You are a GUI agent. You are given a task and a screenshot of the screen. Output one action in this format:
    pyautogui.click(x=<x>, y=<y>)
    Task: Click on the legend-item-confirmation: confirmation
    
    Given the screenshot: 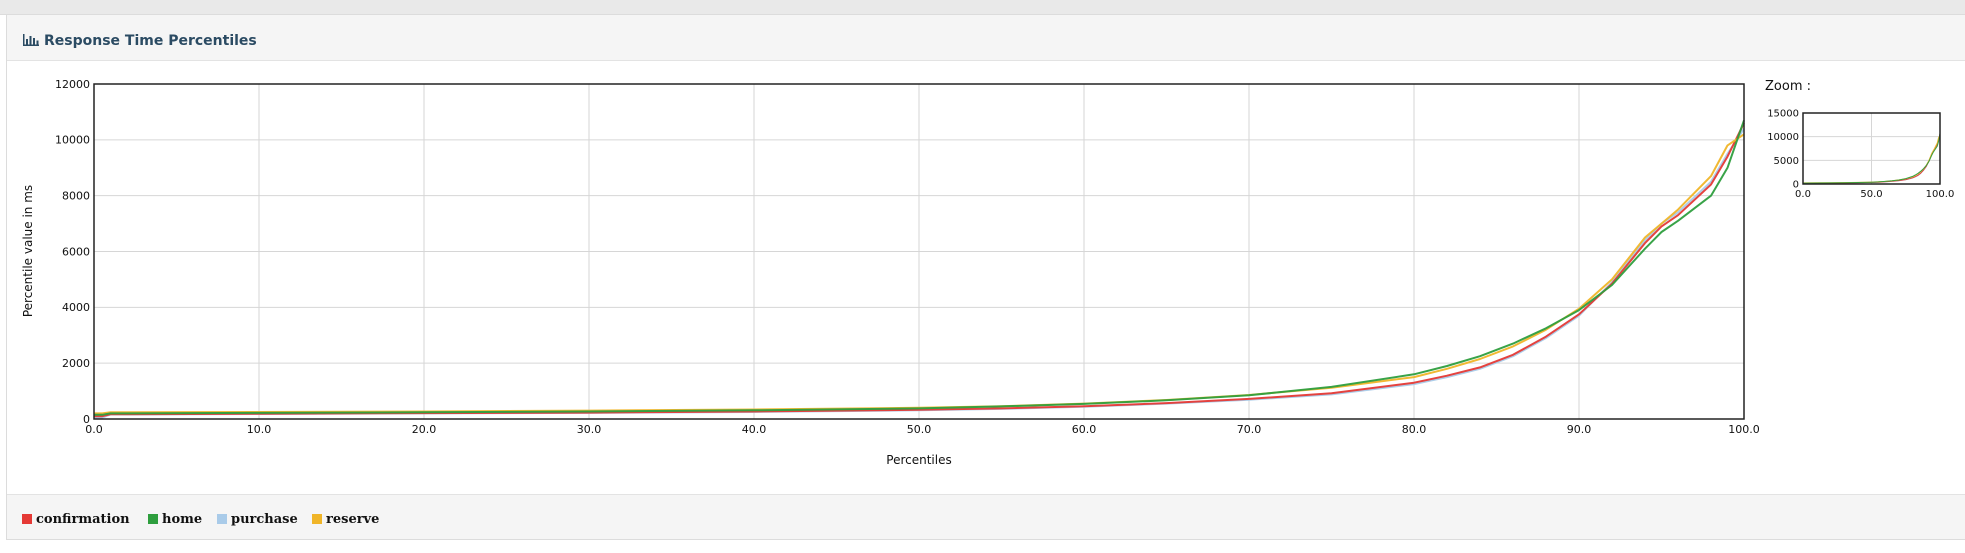 What is the action you would take?
    pyautogui.click(x=76, y=519)
    